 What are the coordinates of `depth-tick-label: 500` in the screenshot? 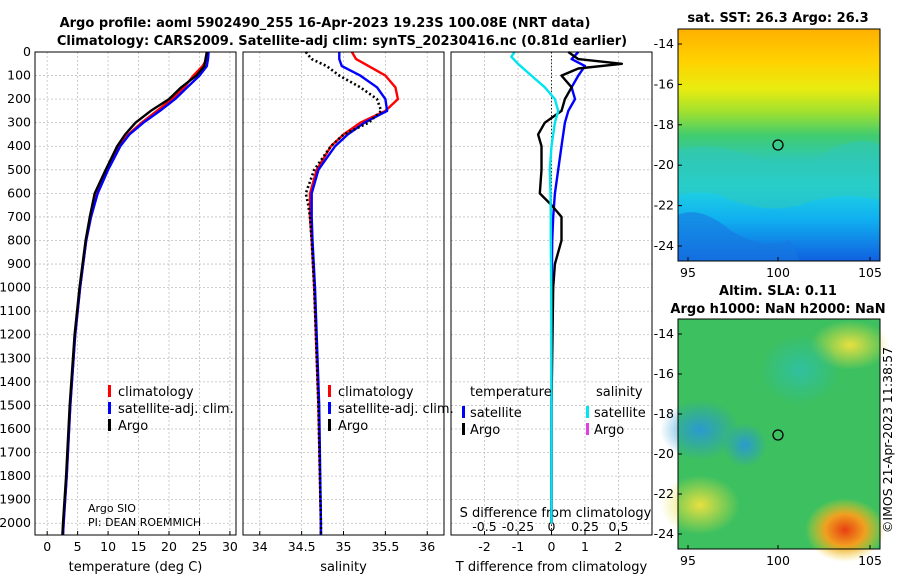 It's located at (19, 169).